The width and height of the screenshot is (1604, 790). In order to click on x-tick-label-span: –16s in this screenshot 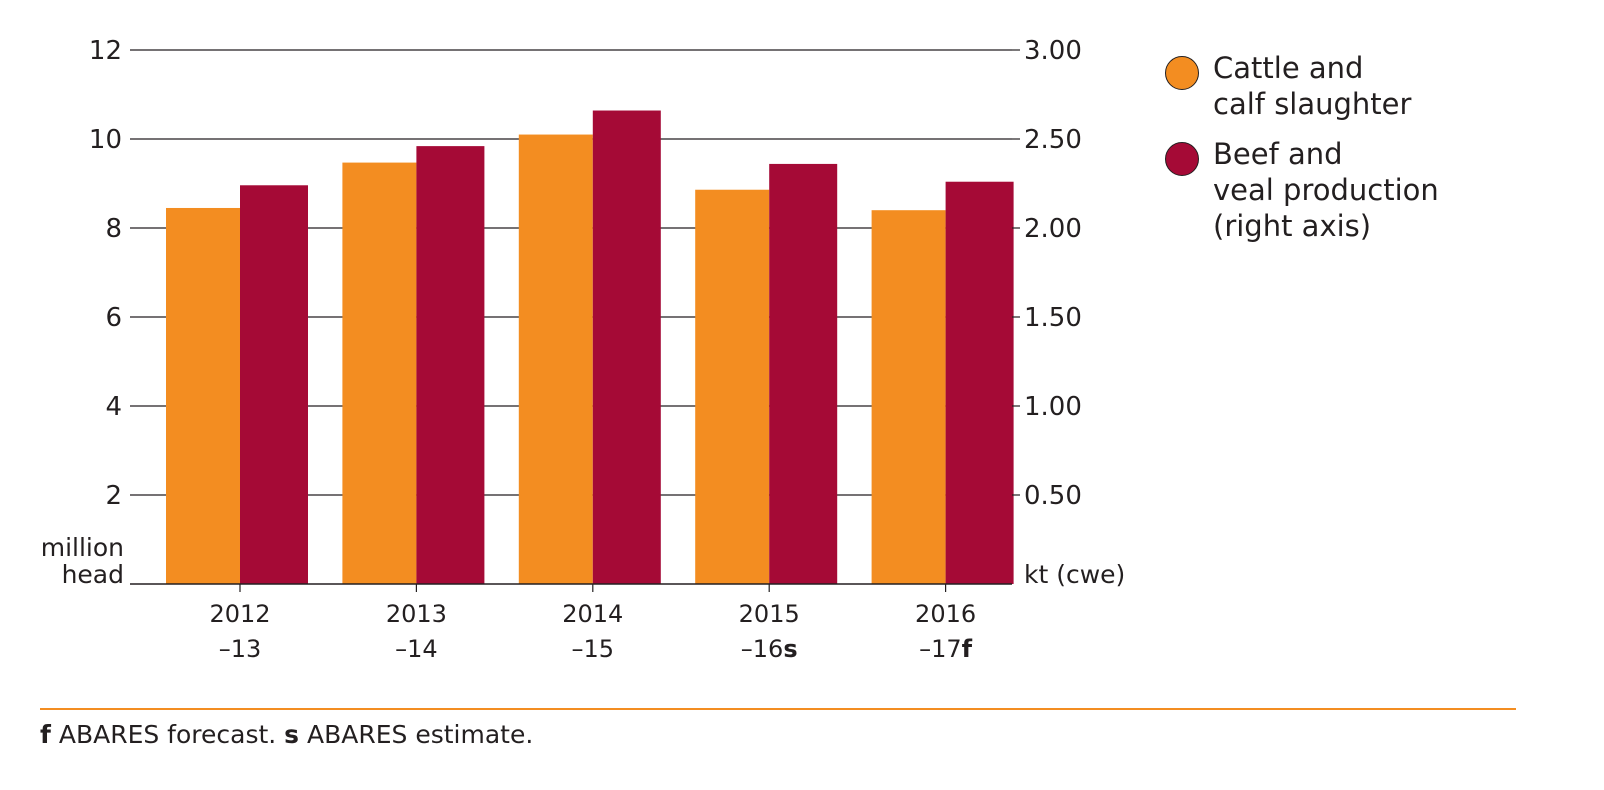, I will do `click(769, 649)`.